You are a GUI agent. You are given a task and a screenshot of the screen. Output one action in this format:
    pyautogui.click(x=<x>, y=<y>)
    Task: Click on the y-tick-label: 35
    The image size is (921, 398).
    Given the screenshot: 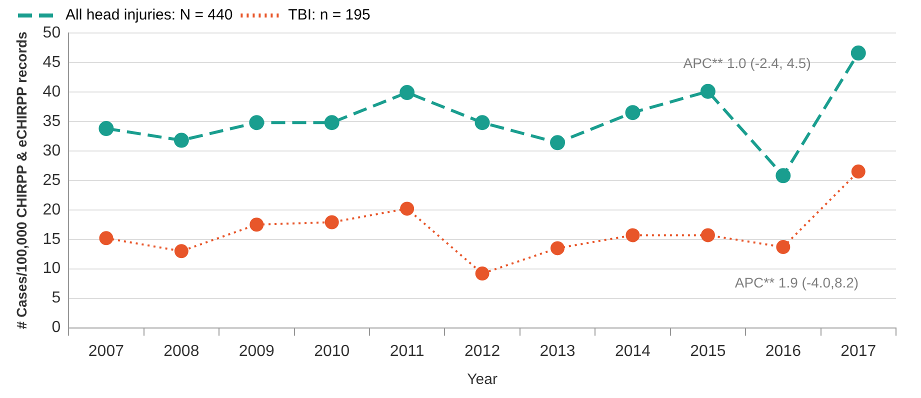 What is the action you would take?
    pyautogui.click(x=51, y=121)
    